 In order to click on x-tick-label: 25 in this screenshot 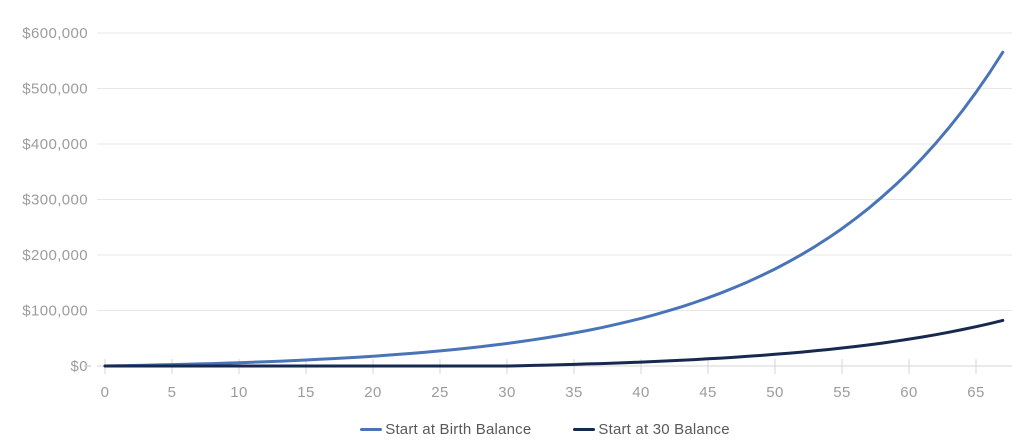, I will do `click(440, 392)`.